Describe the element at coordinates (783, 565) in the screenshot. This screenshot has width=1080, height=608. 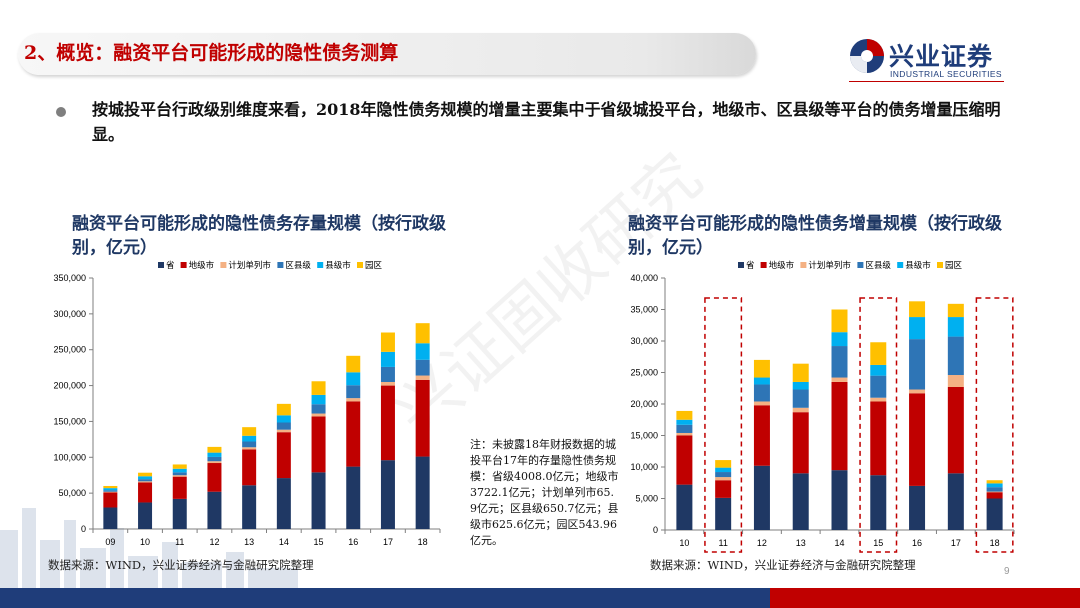
I see `right-source-note: 数据来源：WIND，兴业证券经济与金融研究院整理` at that location.